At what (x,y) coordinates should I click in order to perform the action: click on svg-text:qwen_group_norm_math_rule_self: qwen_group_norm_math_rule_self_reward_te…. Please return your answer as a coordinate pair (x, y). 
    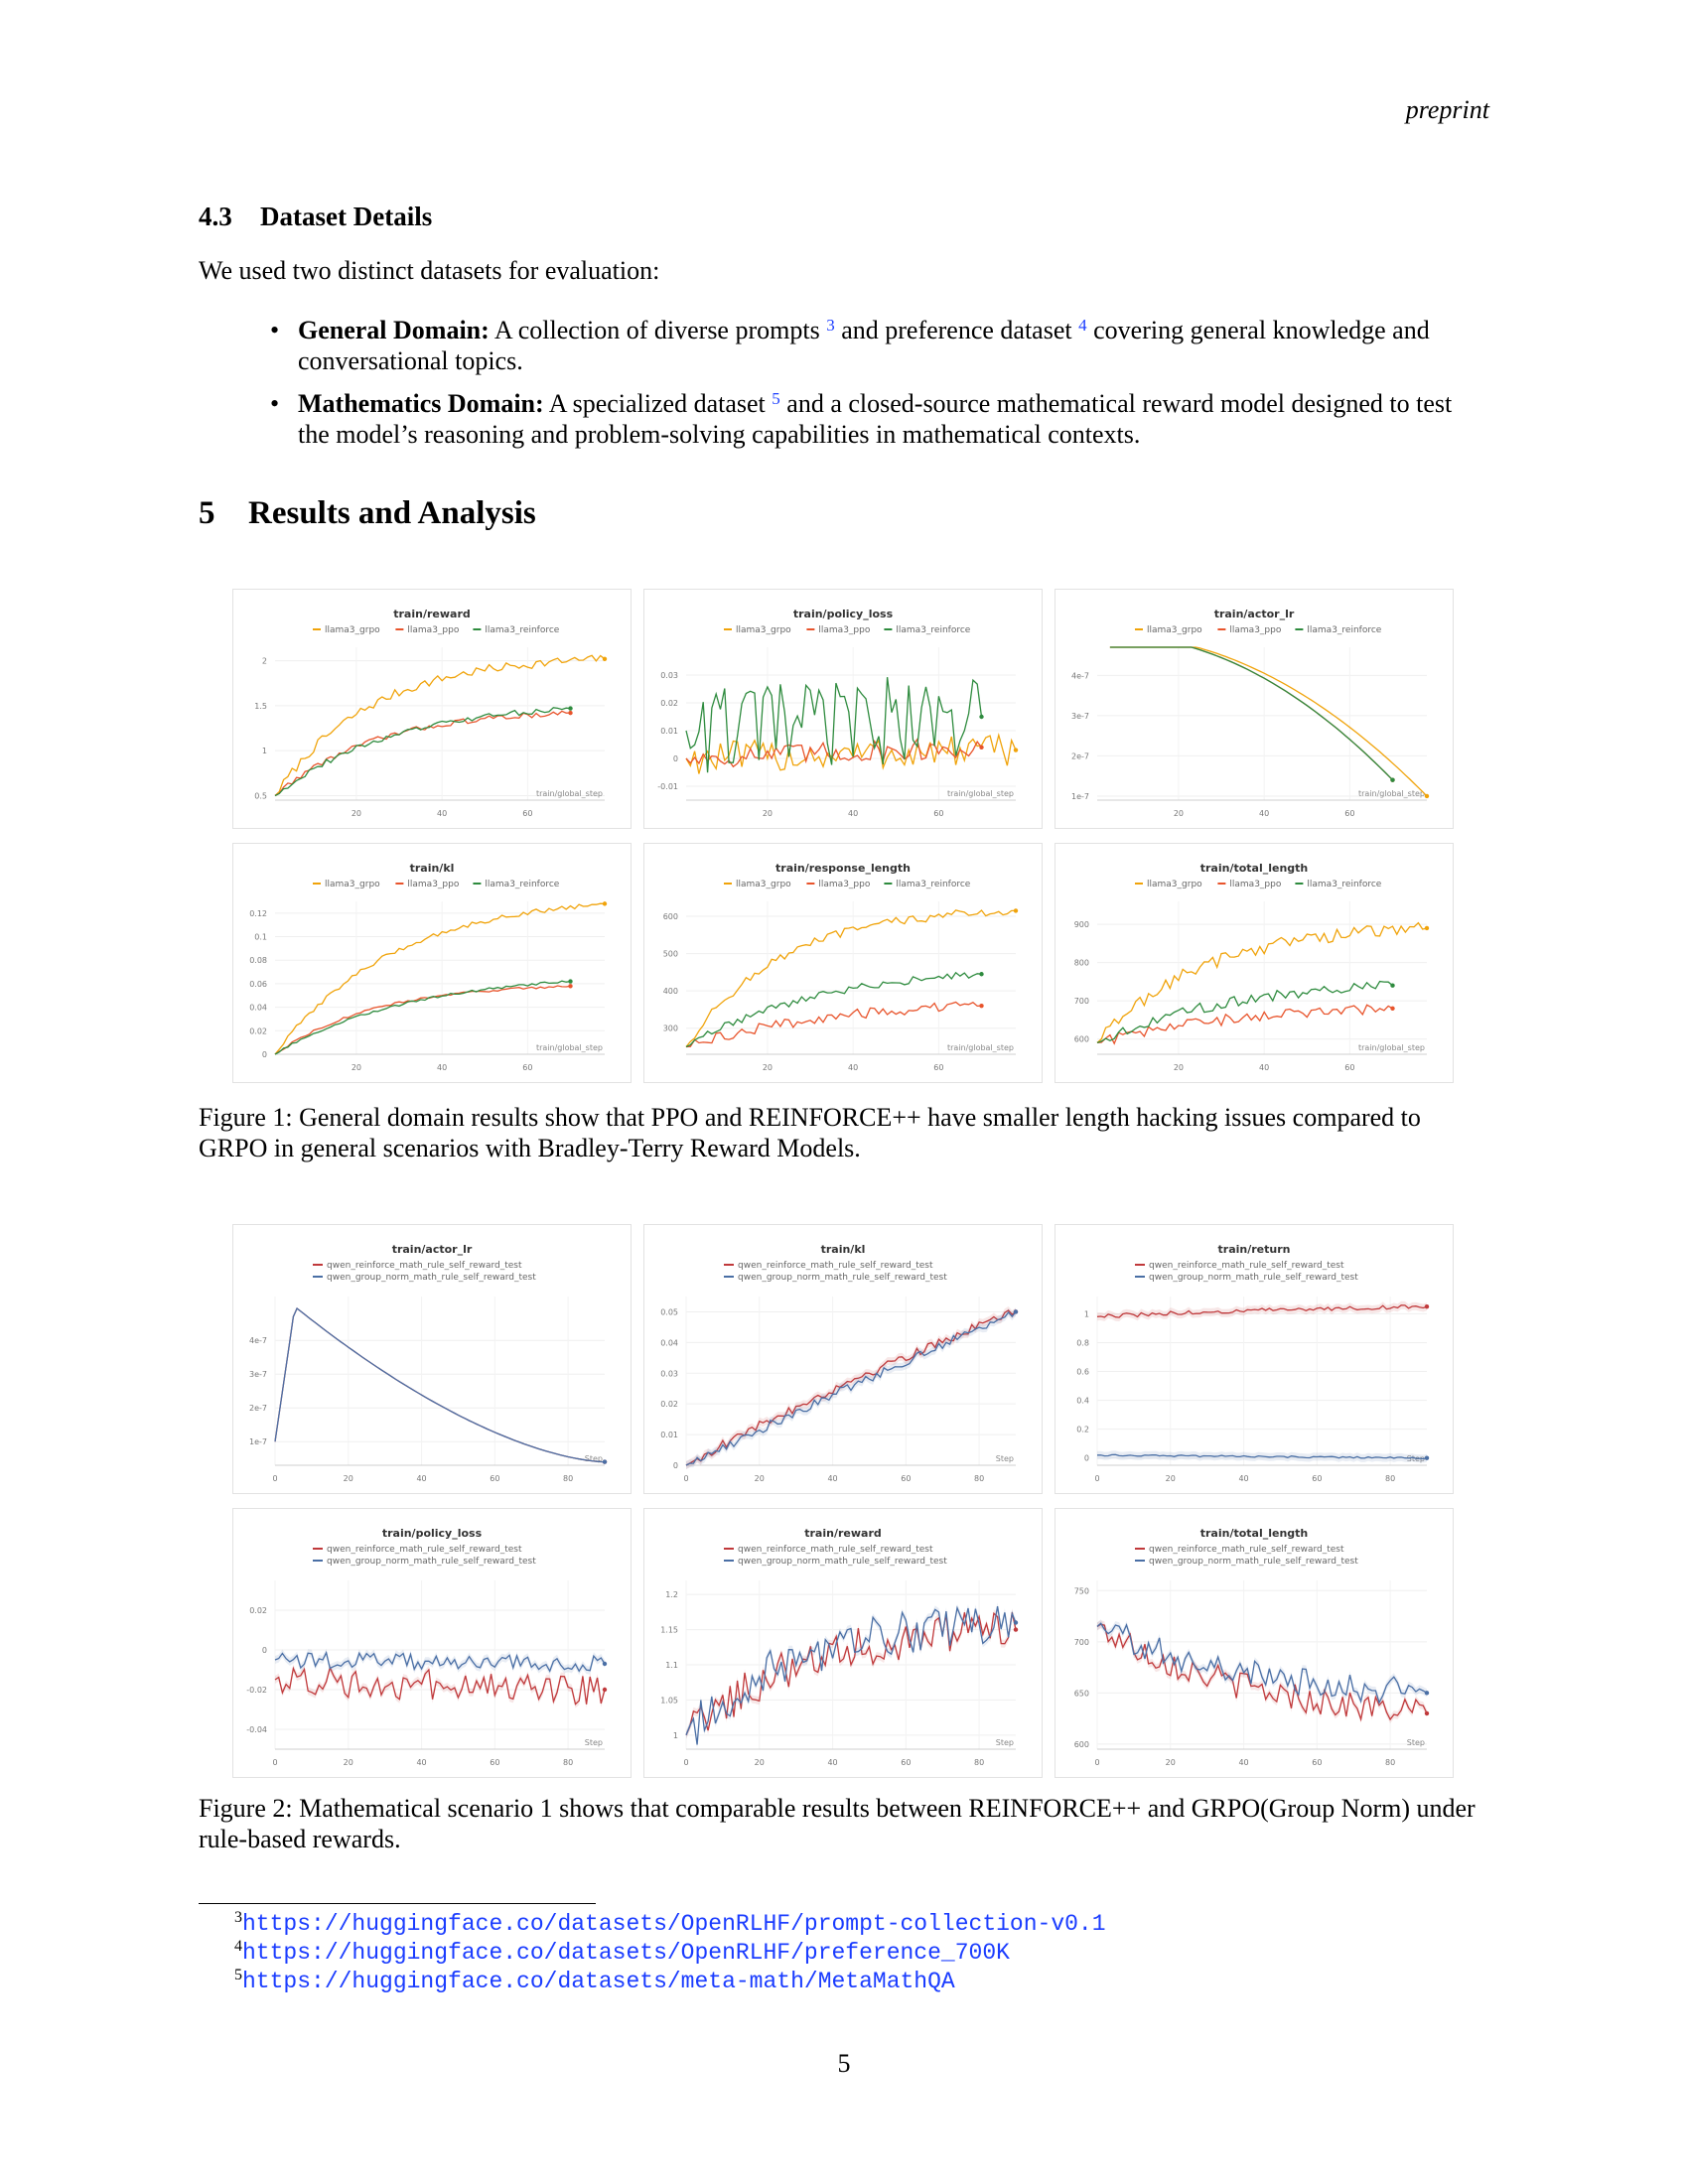
    Looking at the image, I should click on (842, 1562).